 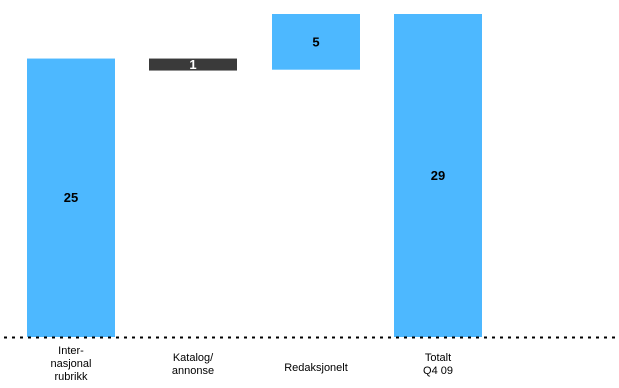 I want to click on category-label-4: Totalt Q4 09, so click(x=438, y=364).